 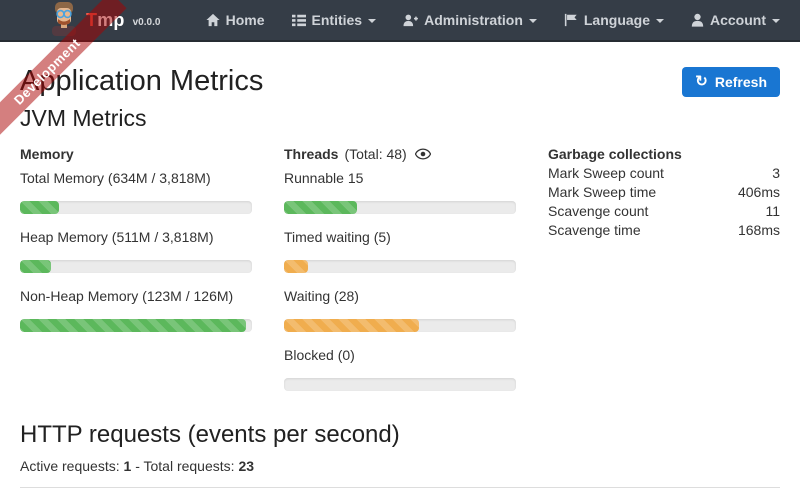 What do you see at coordinates (400, 368) in the screenshot?
I see `metric-group: Blocked (0)` at bounding box center [400, 368].